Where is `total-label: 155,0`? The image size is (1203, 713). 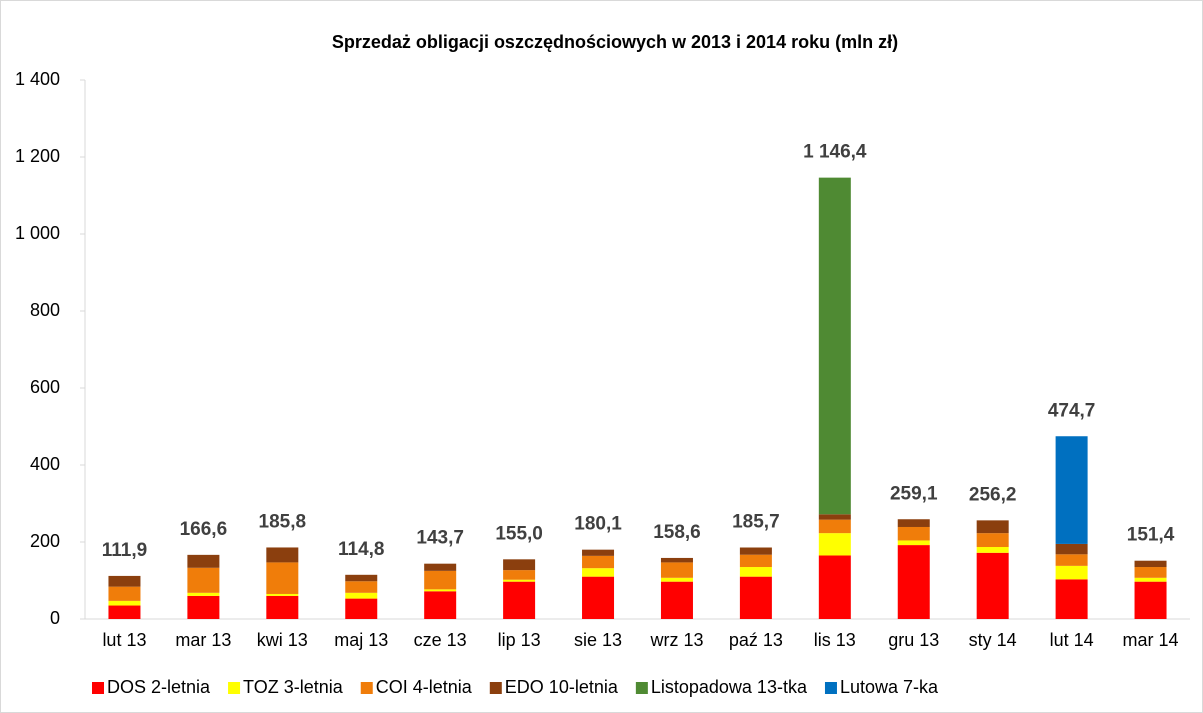
total-label: 155,0 is located at coordinates (519, 533).